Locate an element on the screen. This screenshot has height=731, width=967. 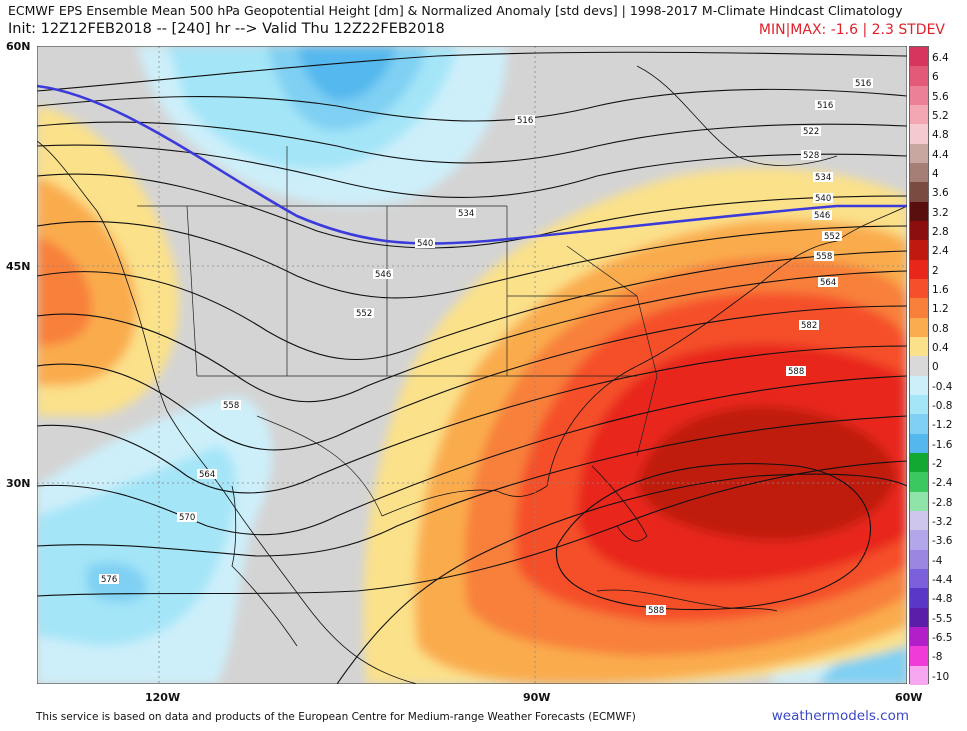
anomaly-colorbar is located at coordinates (919, 365).